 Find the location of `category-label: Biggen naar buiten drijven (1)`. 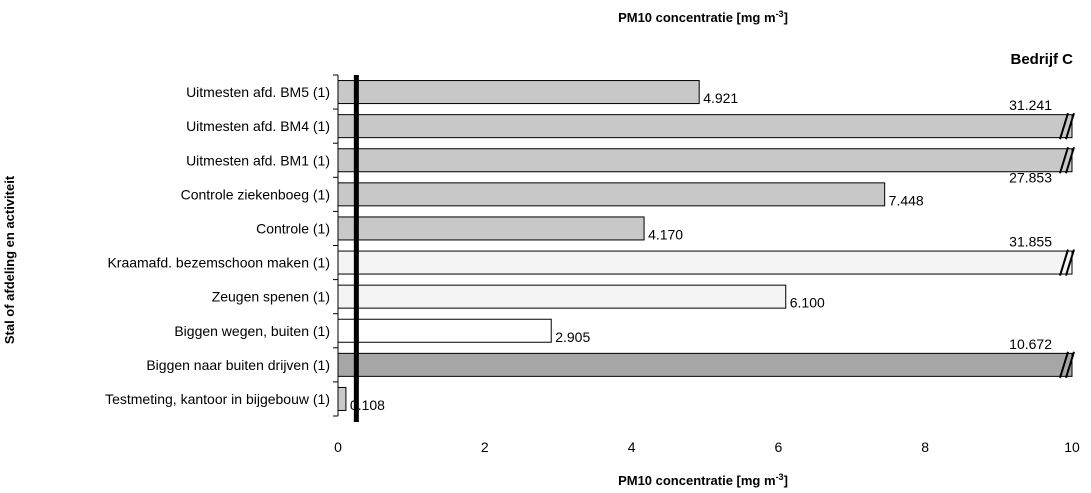

category-label: Biggen naar buiten drijven (1) is located at coordinates (238, 365).